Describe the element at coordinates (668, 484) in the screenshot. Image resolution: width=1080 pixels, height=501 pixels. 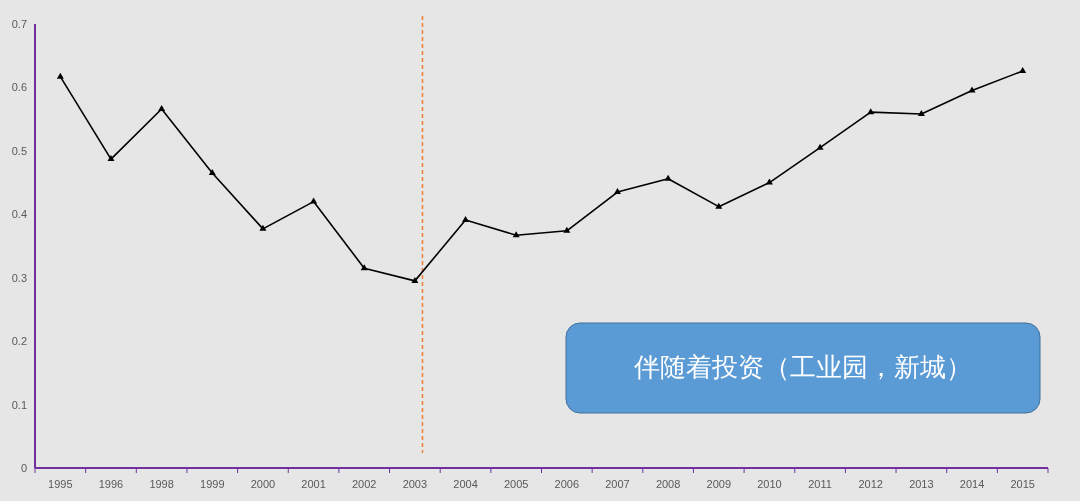
I see `x-tick-label: 2008` at that location.